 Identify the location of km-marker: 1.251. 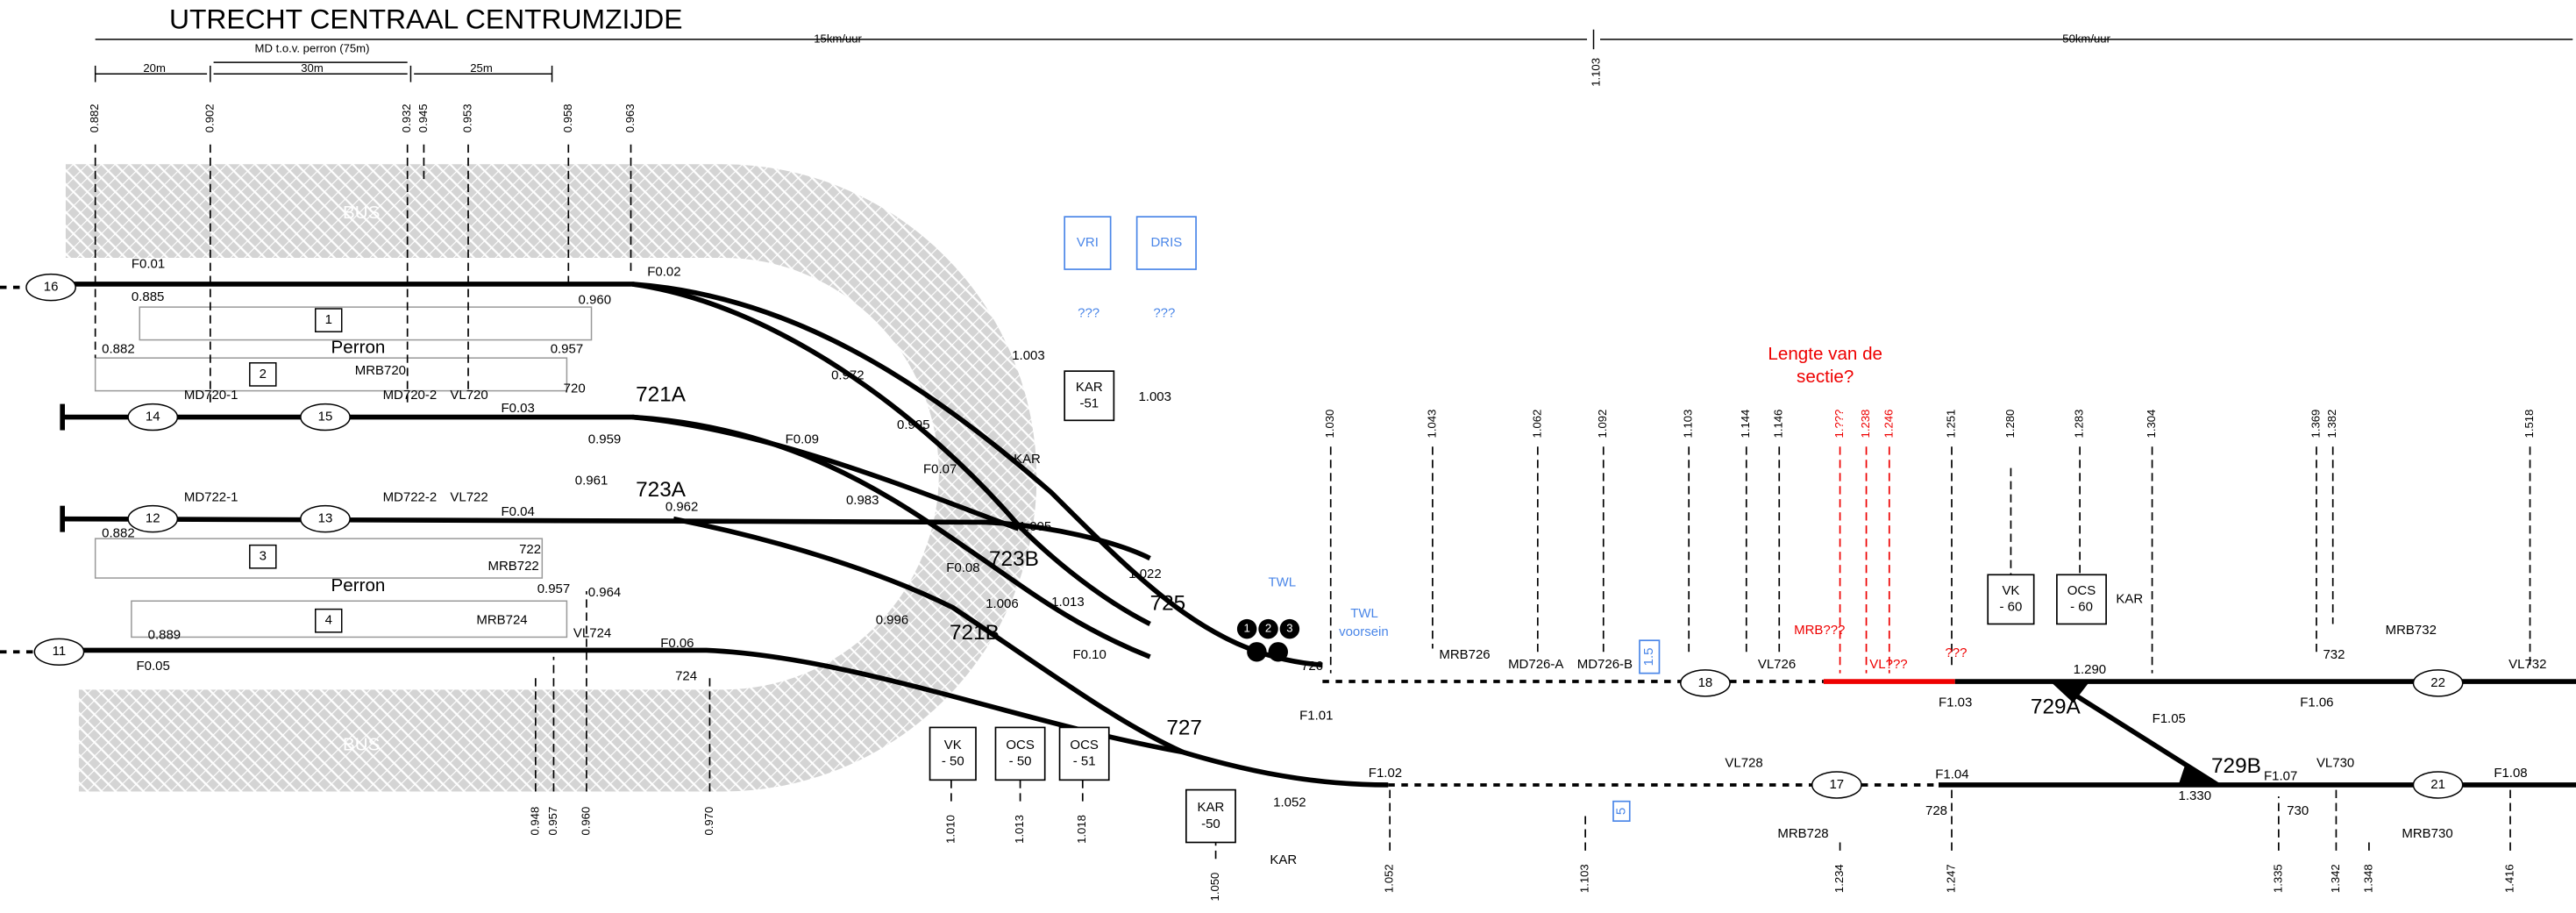
(1950, 424).